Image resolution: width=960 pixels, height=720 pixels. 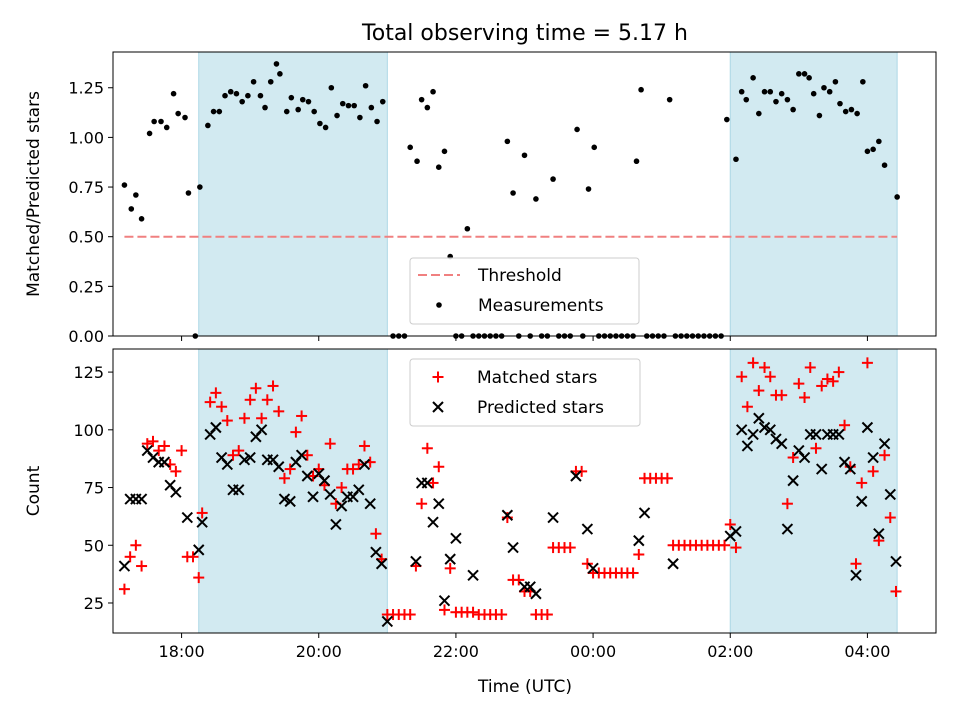 What do you see at coordinates (319, 651) in the screenshot?
I see `x-tick-label: 20:00` at bounding box center [319, 651].